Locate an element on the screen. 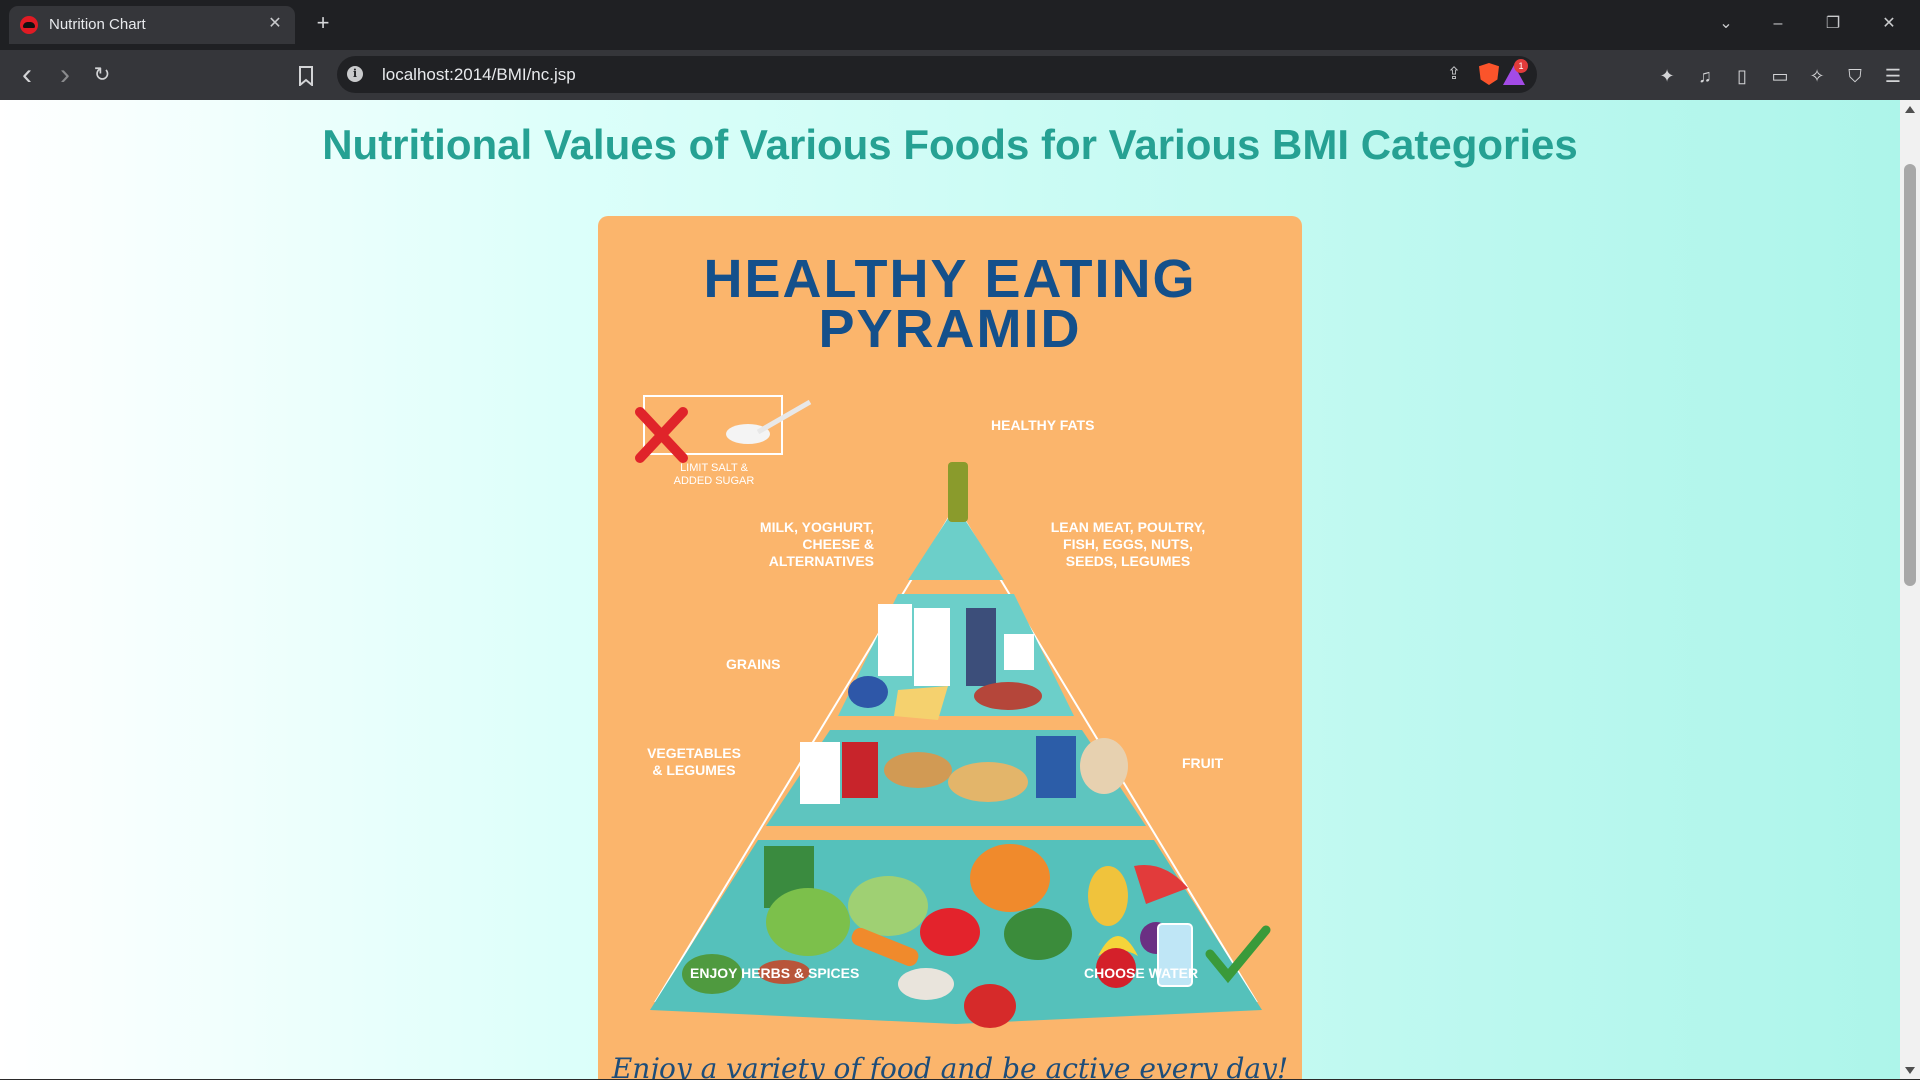 This screenshot has height=1080, width=1920. meat-icon is located at coordinates (1008, 696).